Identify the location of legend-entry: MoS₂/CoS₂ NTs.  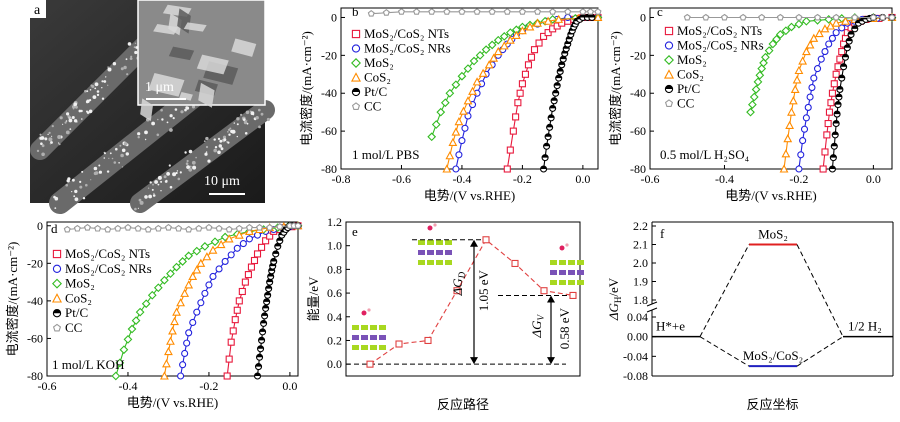
(713, 30).